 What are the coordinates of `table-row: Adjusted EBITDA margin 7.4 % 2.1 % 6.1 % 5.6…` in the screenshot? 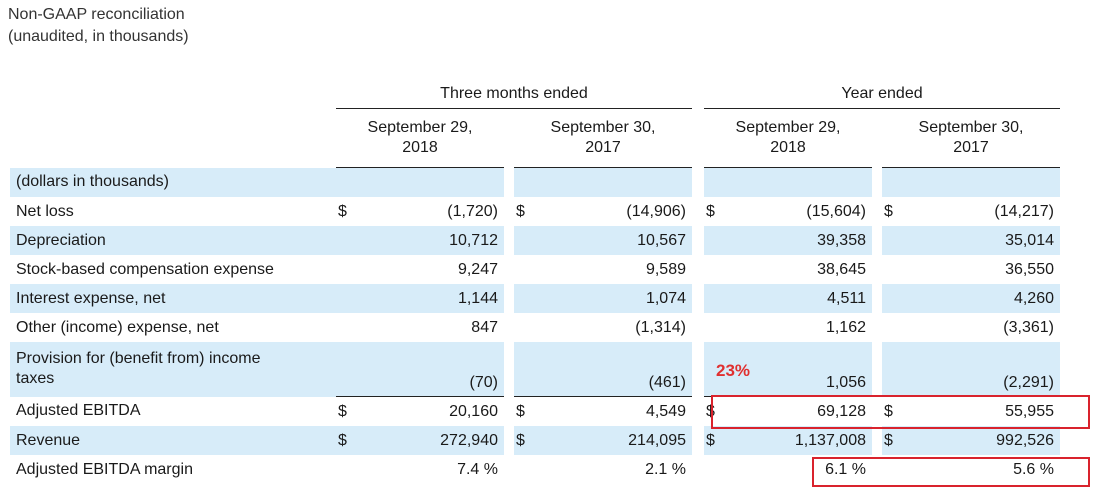 It's located at (535, 469).